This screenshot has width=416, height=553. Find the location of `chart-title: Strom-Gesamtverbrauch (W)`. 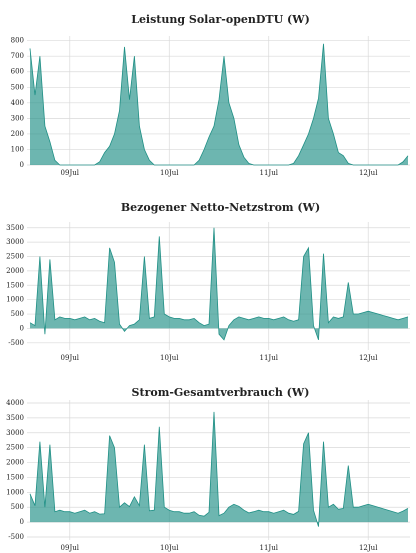

chart-title: Strom-Gesamtverbrauch (W) is located at coordinates (221, 392).